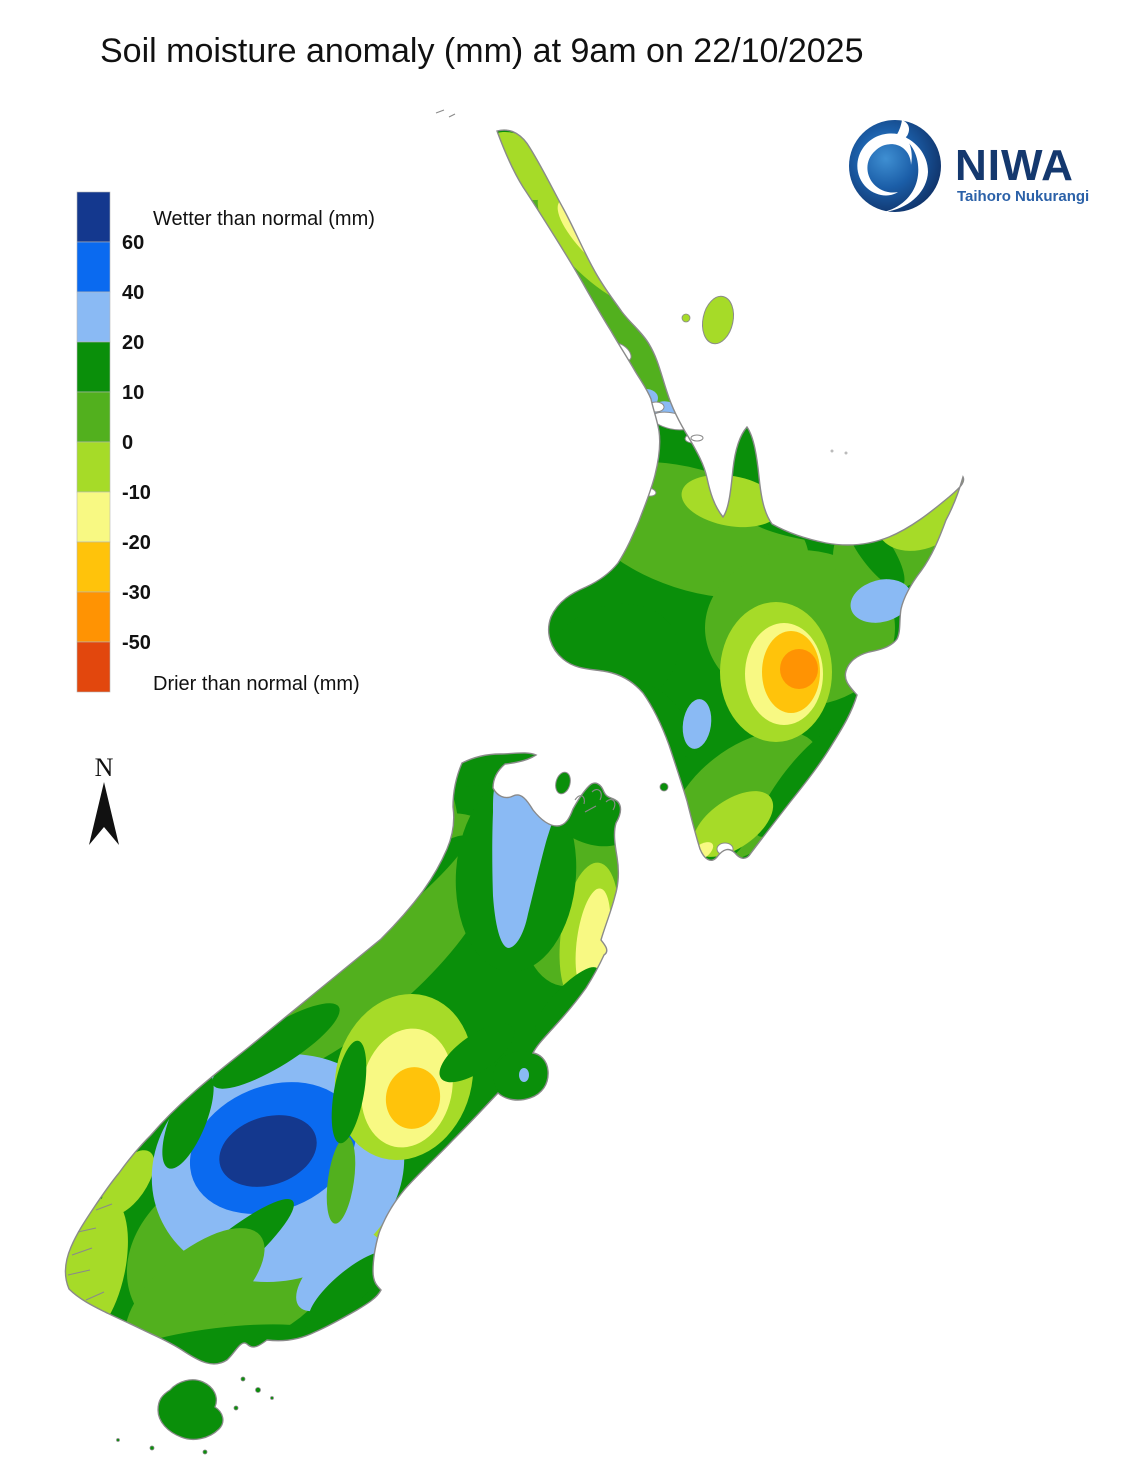  Describe the element at coordinates (445, 113) in the screenshot. I see `offshore-islets-north` at that location.